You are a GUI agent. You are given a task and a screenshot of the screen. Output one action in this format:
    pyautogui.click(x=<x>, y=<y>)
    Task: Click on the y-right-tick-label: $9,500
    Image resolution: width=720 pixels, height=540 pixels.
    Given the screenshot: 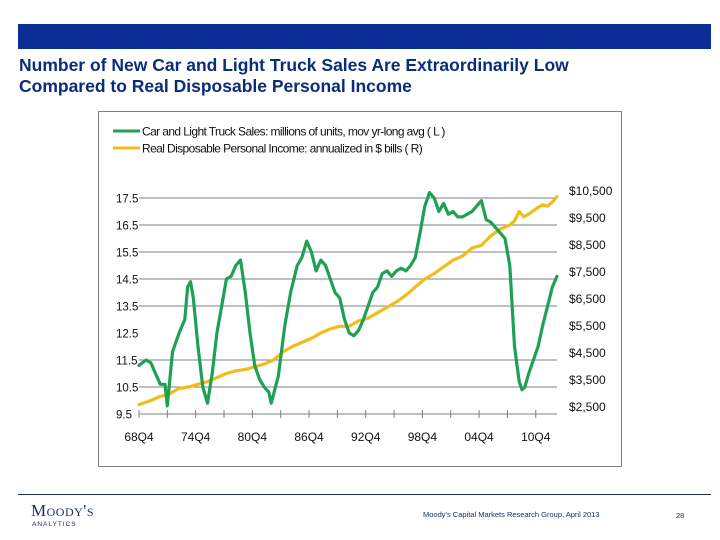 What is the action you would take?
    pyautogui.click(x=587, y=218)
    